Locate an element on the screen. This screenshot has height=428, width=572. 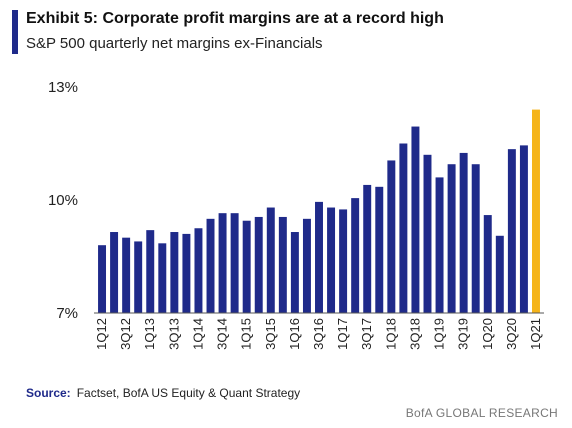
x-tick-label: 3Q14 is located at coordinates (222, 334).